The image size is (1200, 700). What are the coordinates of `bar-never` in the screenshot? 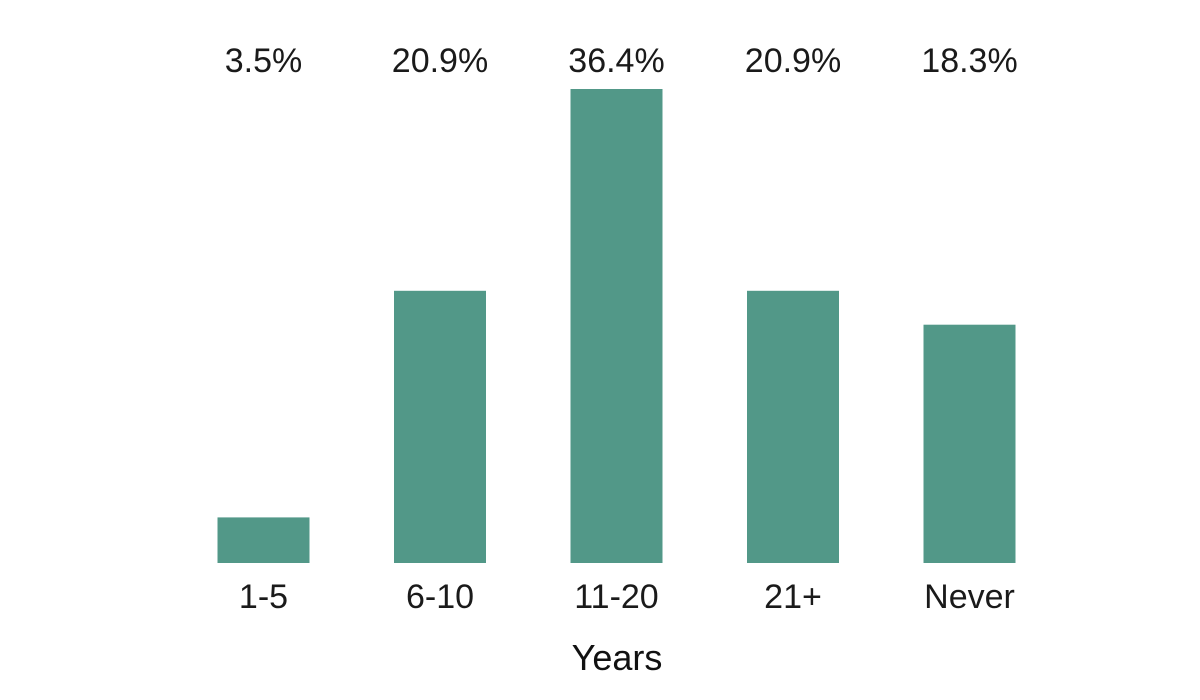 It's located at (969, 443).